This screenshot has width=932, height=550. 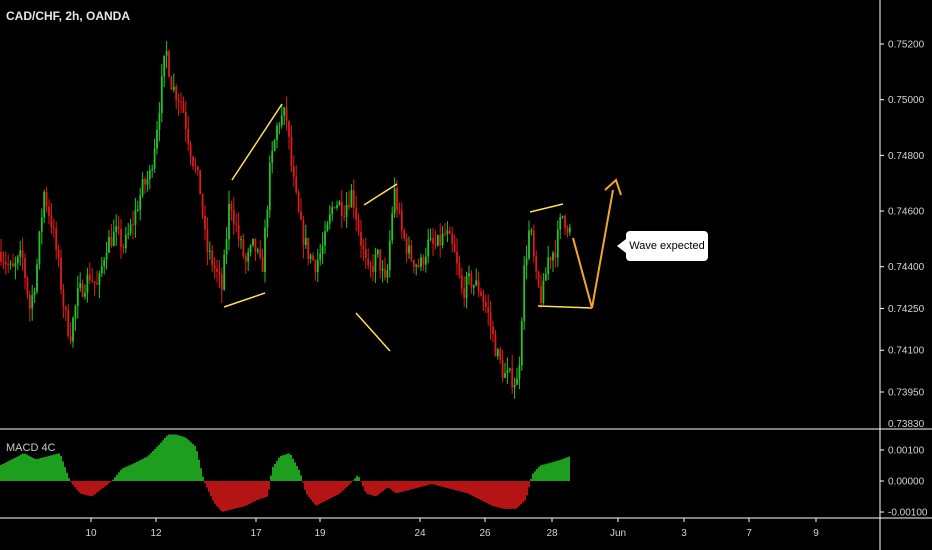 What do you see at coordinates (662, 246) in the screenshot?
I see `wave-expected-callout: Wave expected` at bounding box center [662, 246].